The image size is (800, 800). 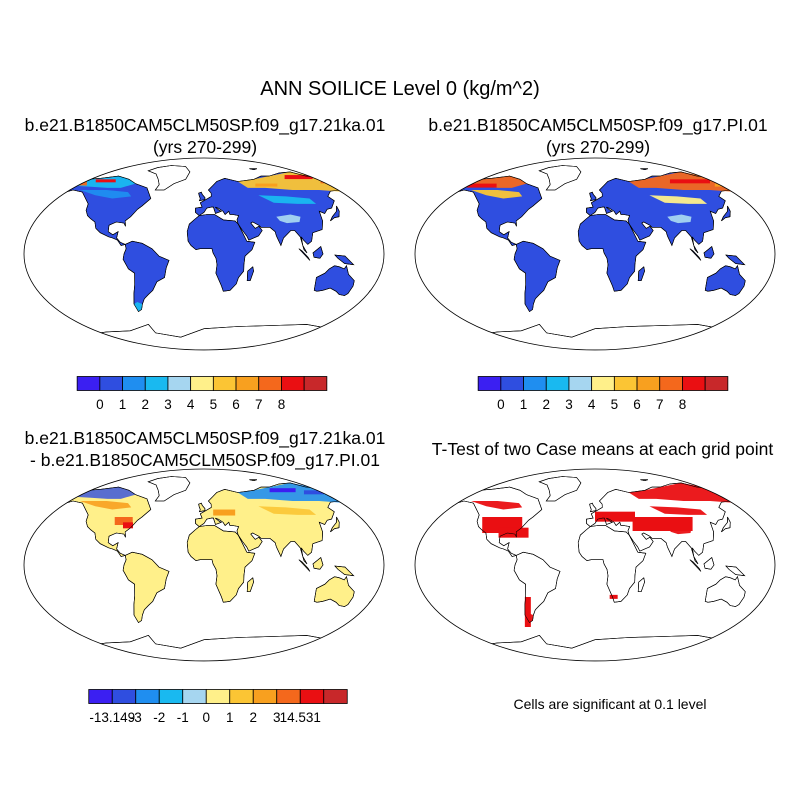 I want to click on colorbar-1-tick-label: 6, so click(x=236, y=404).